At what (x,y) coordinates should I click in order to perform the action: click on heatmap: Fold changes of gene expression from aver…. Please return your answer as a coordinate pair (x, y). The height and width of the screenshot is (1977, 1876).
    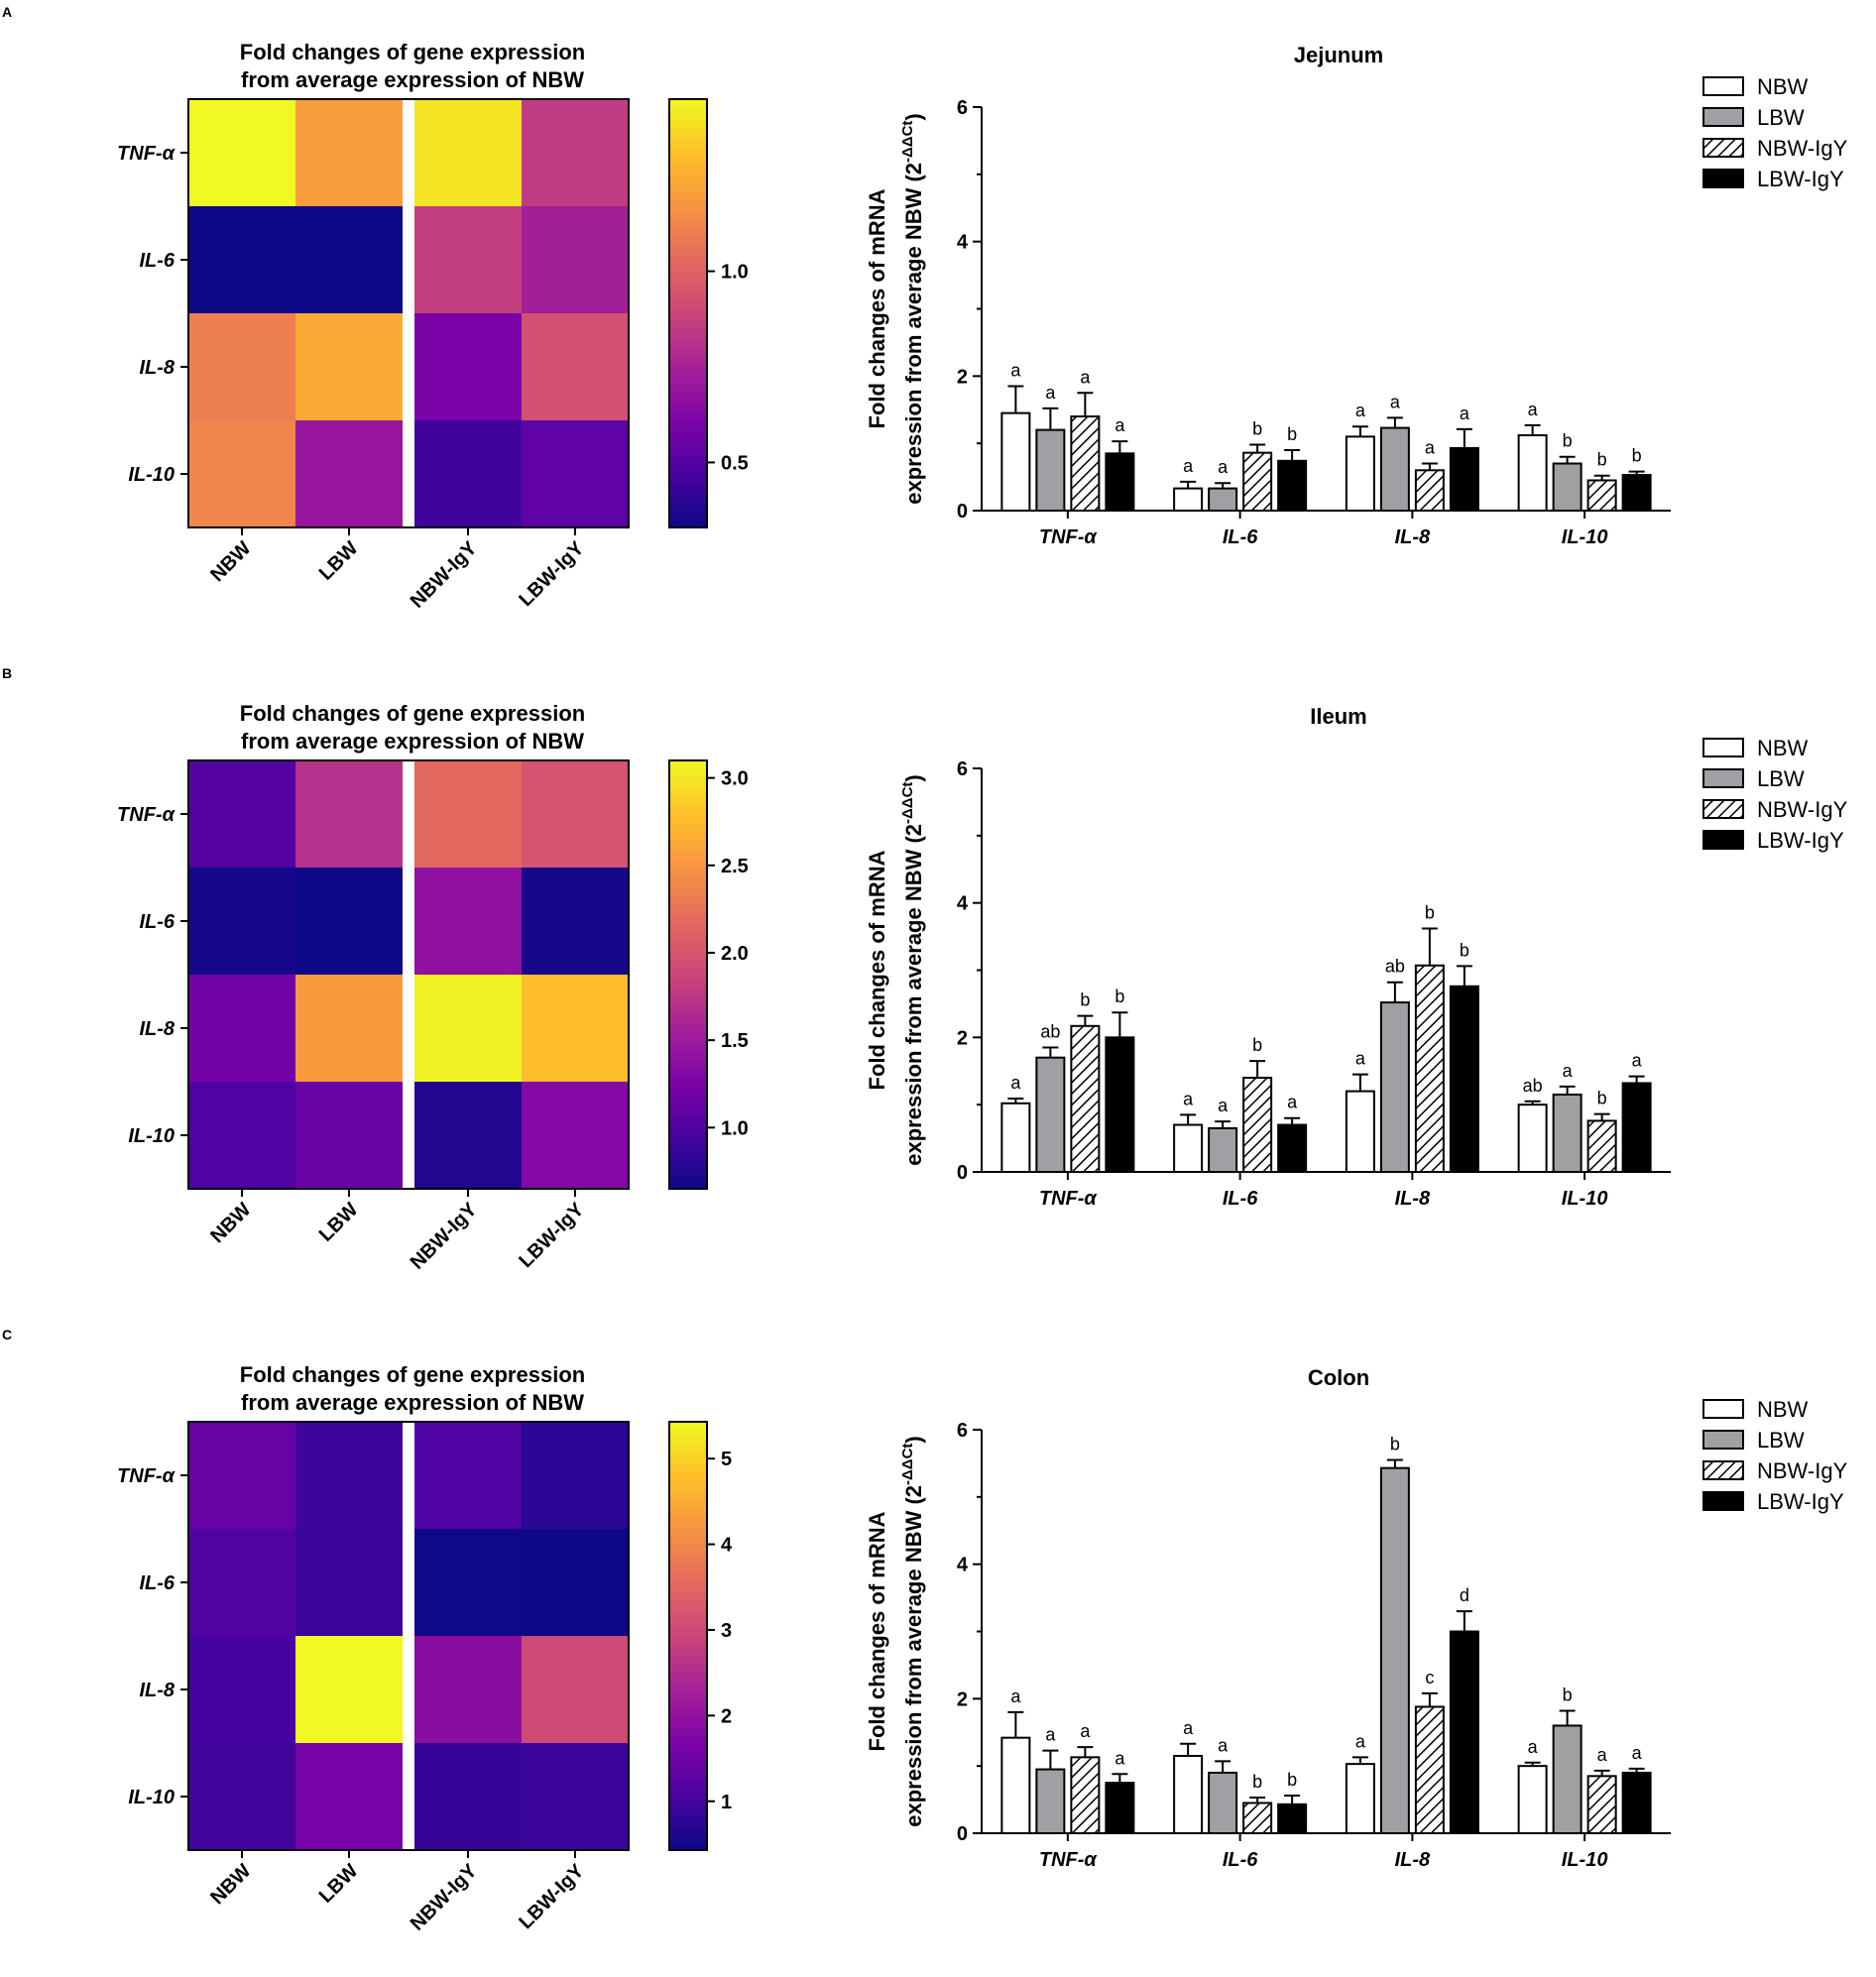
    Looking at the image, I should click on (433, 987).